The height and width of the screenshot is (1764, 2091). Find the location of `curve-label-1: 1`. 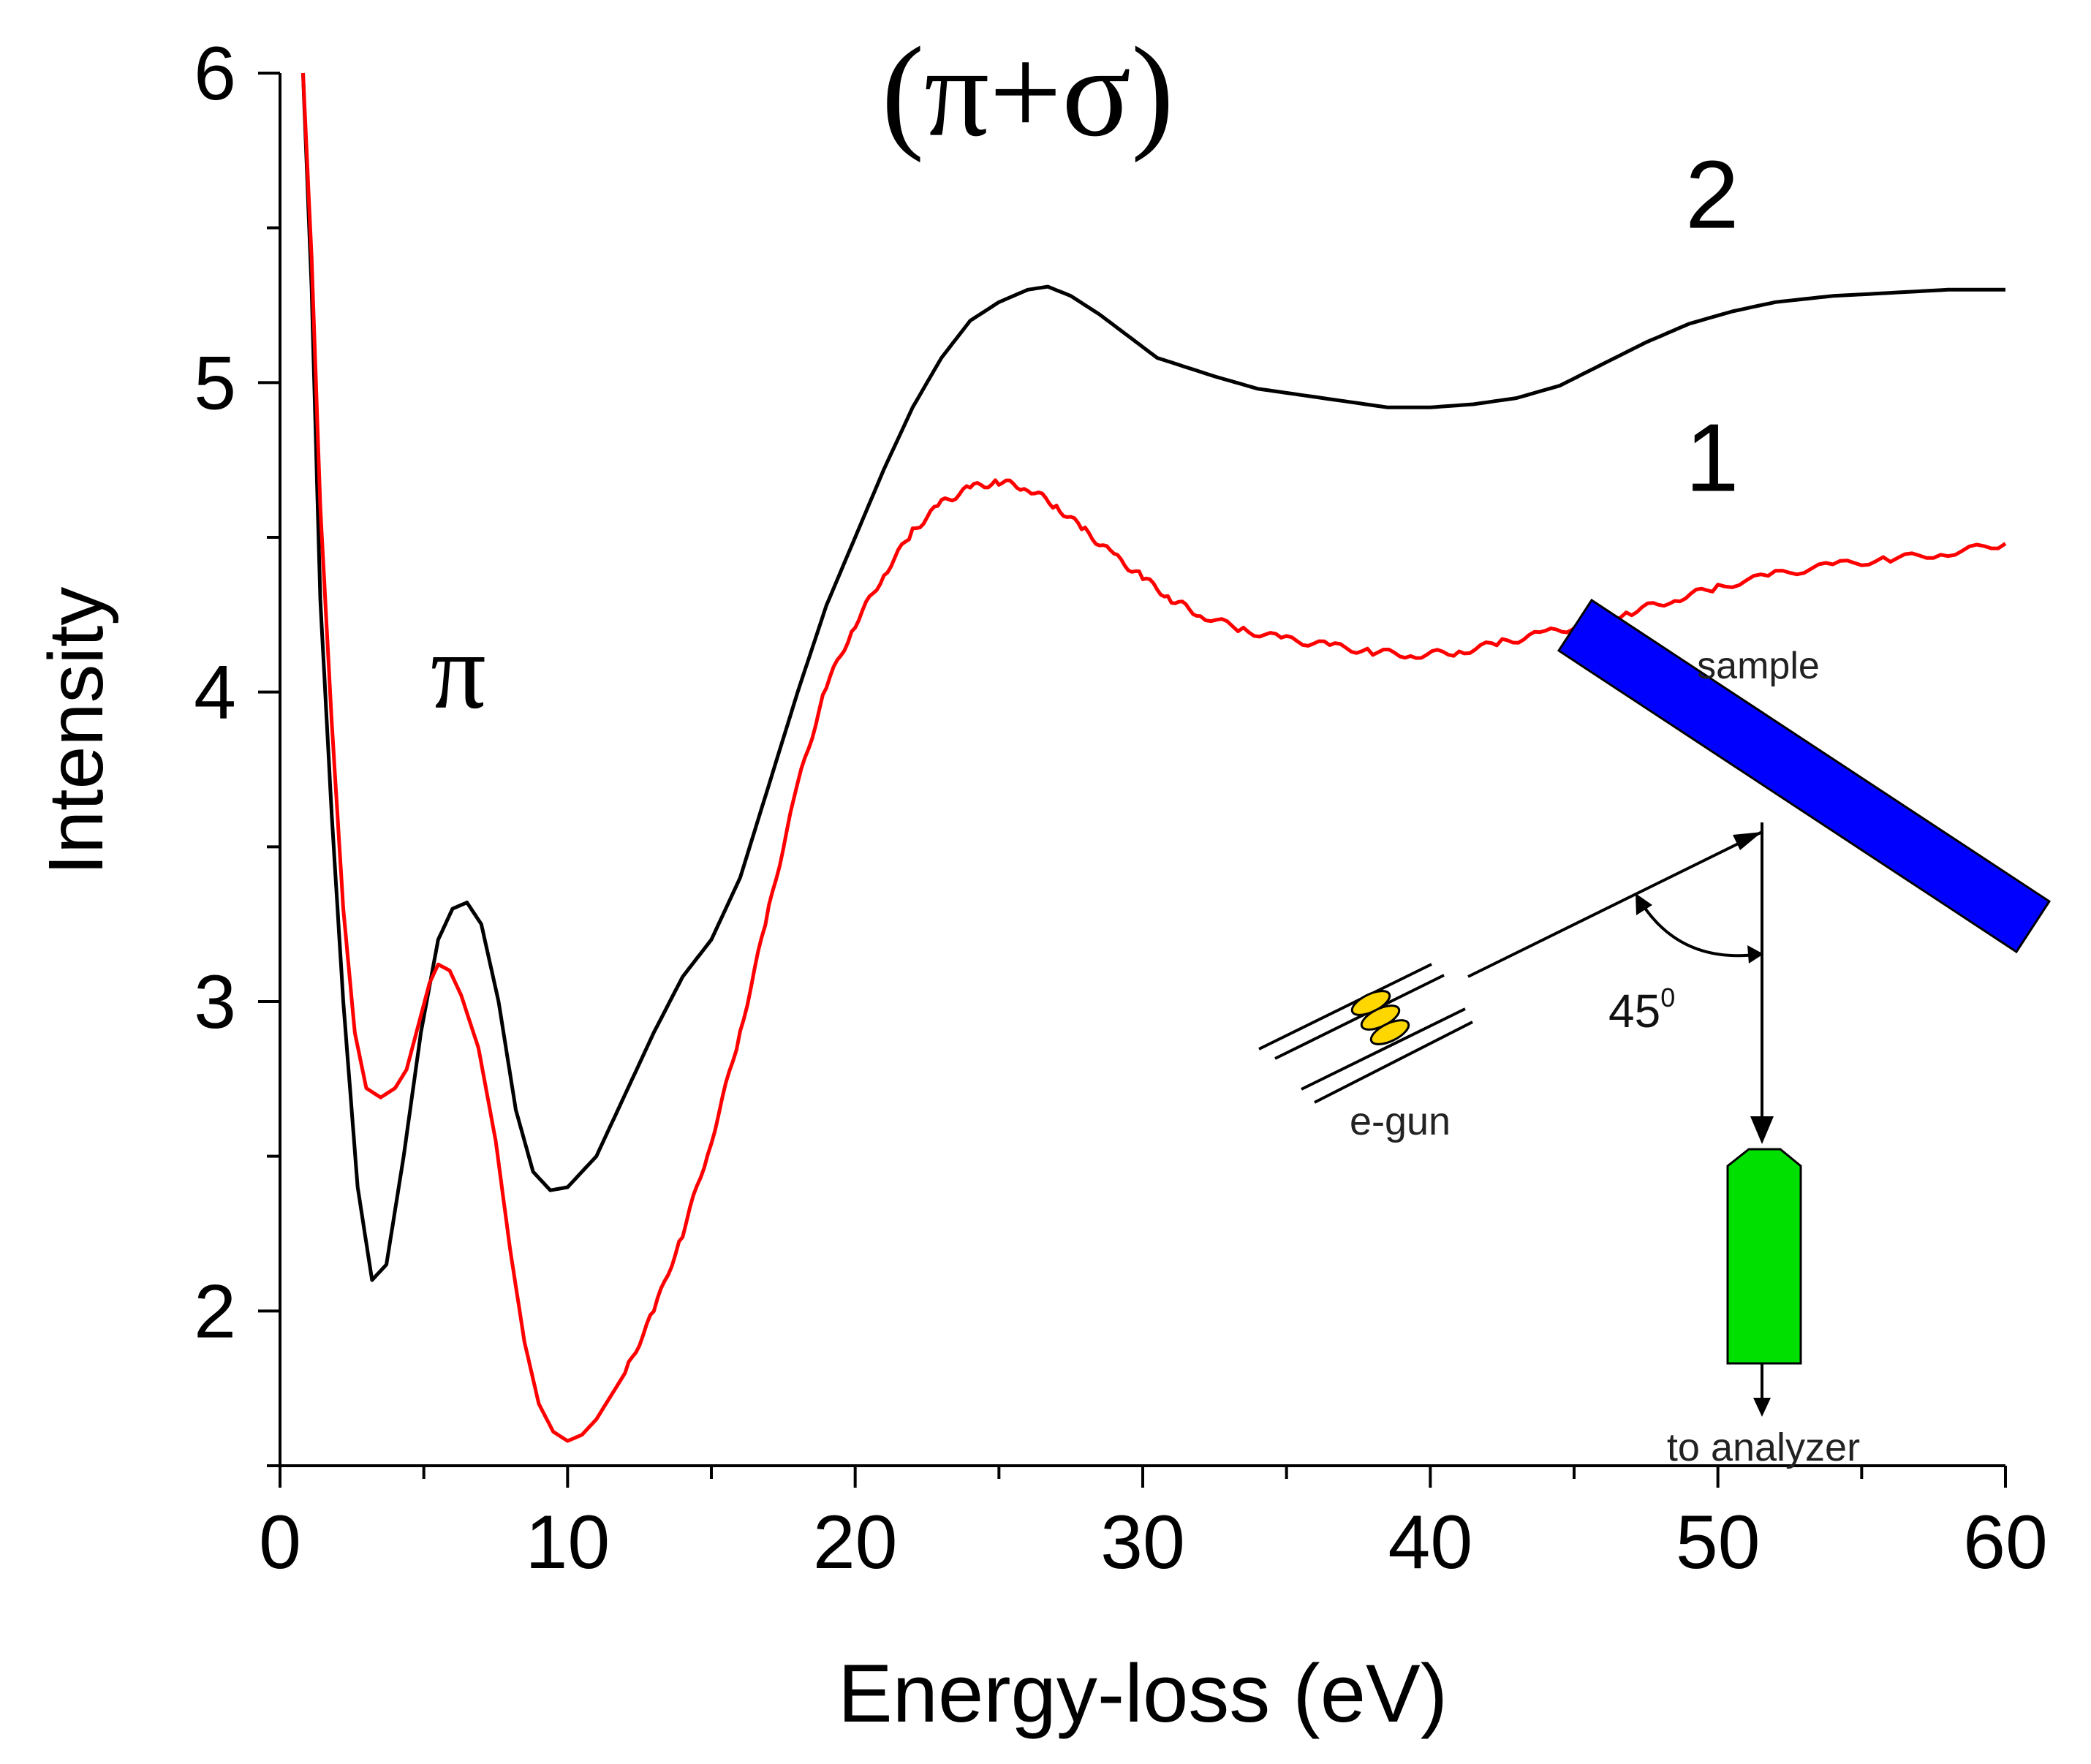

curve-label-1: 1 is located at coordinates (1712, 458).